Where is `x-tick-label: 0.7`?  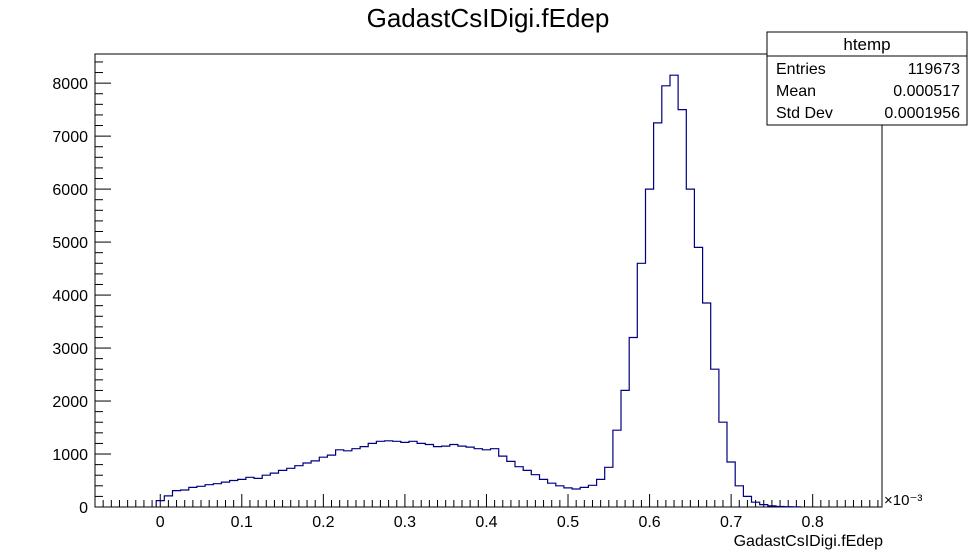
x-tick-label: 0.7 is located at coordinates (731, 522).